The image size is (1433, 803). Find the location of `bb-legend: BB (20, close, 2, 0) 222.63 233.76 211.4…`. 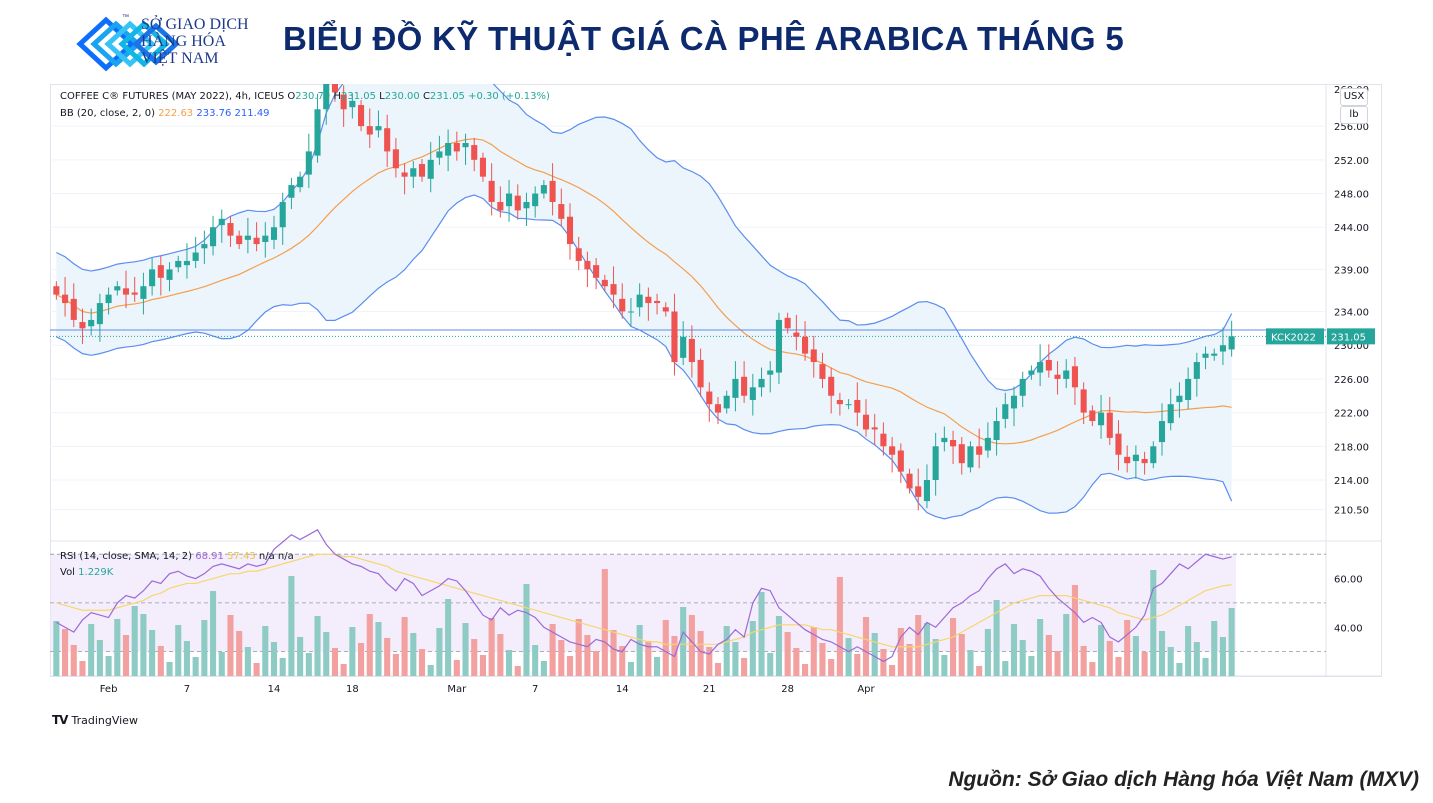

bb-legend: BB (20, close, 2, 0) 222.63 233.76 211.4… is located at coordinates (165, 113).